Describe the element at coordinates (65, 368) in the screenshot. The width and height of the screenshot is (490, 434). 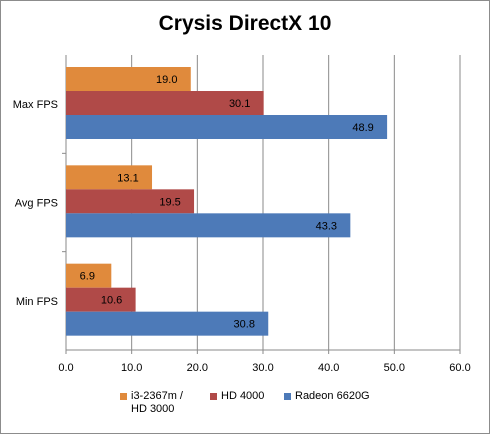
I see `x-tick-label: 0.0` at that location.